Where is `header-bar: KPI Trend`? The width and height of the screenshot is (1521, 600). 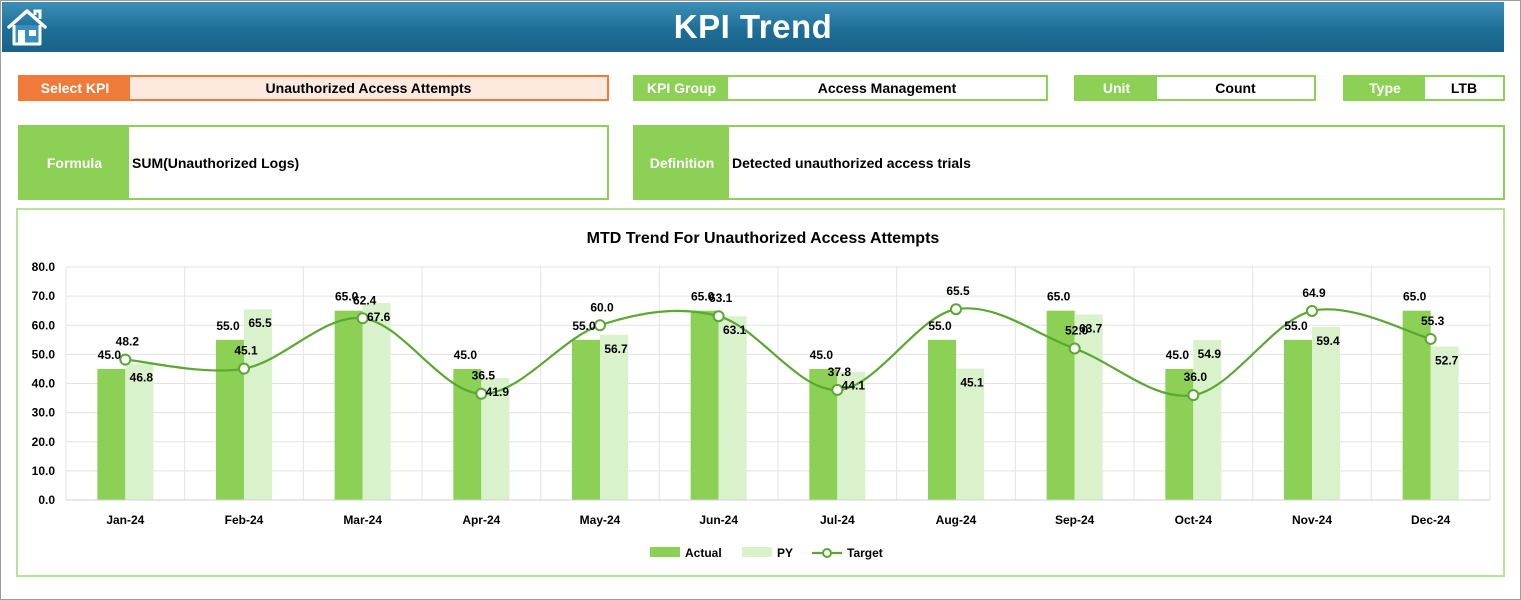 header-bar: KPI Trend is located at coordinates (753, 27).